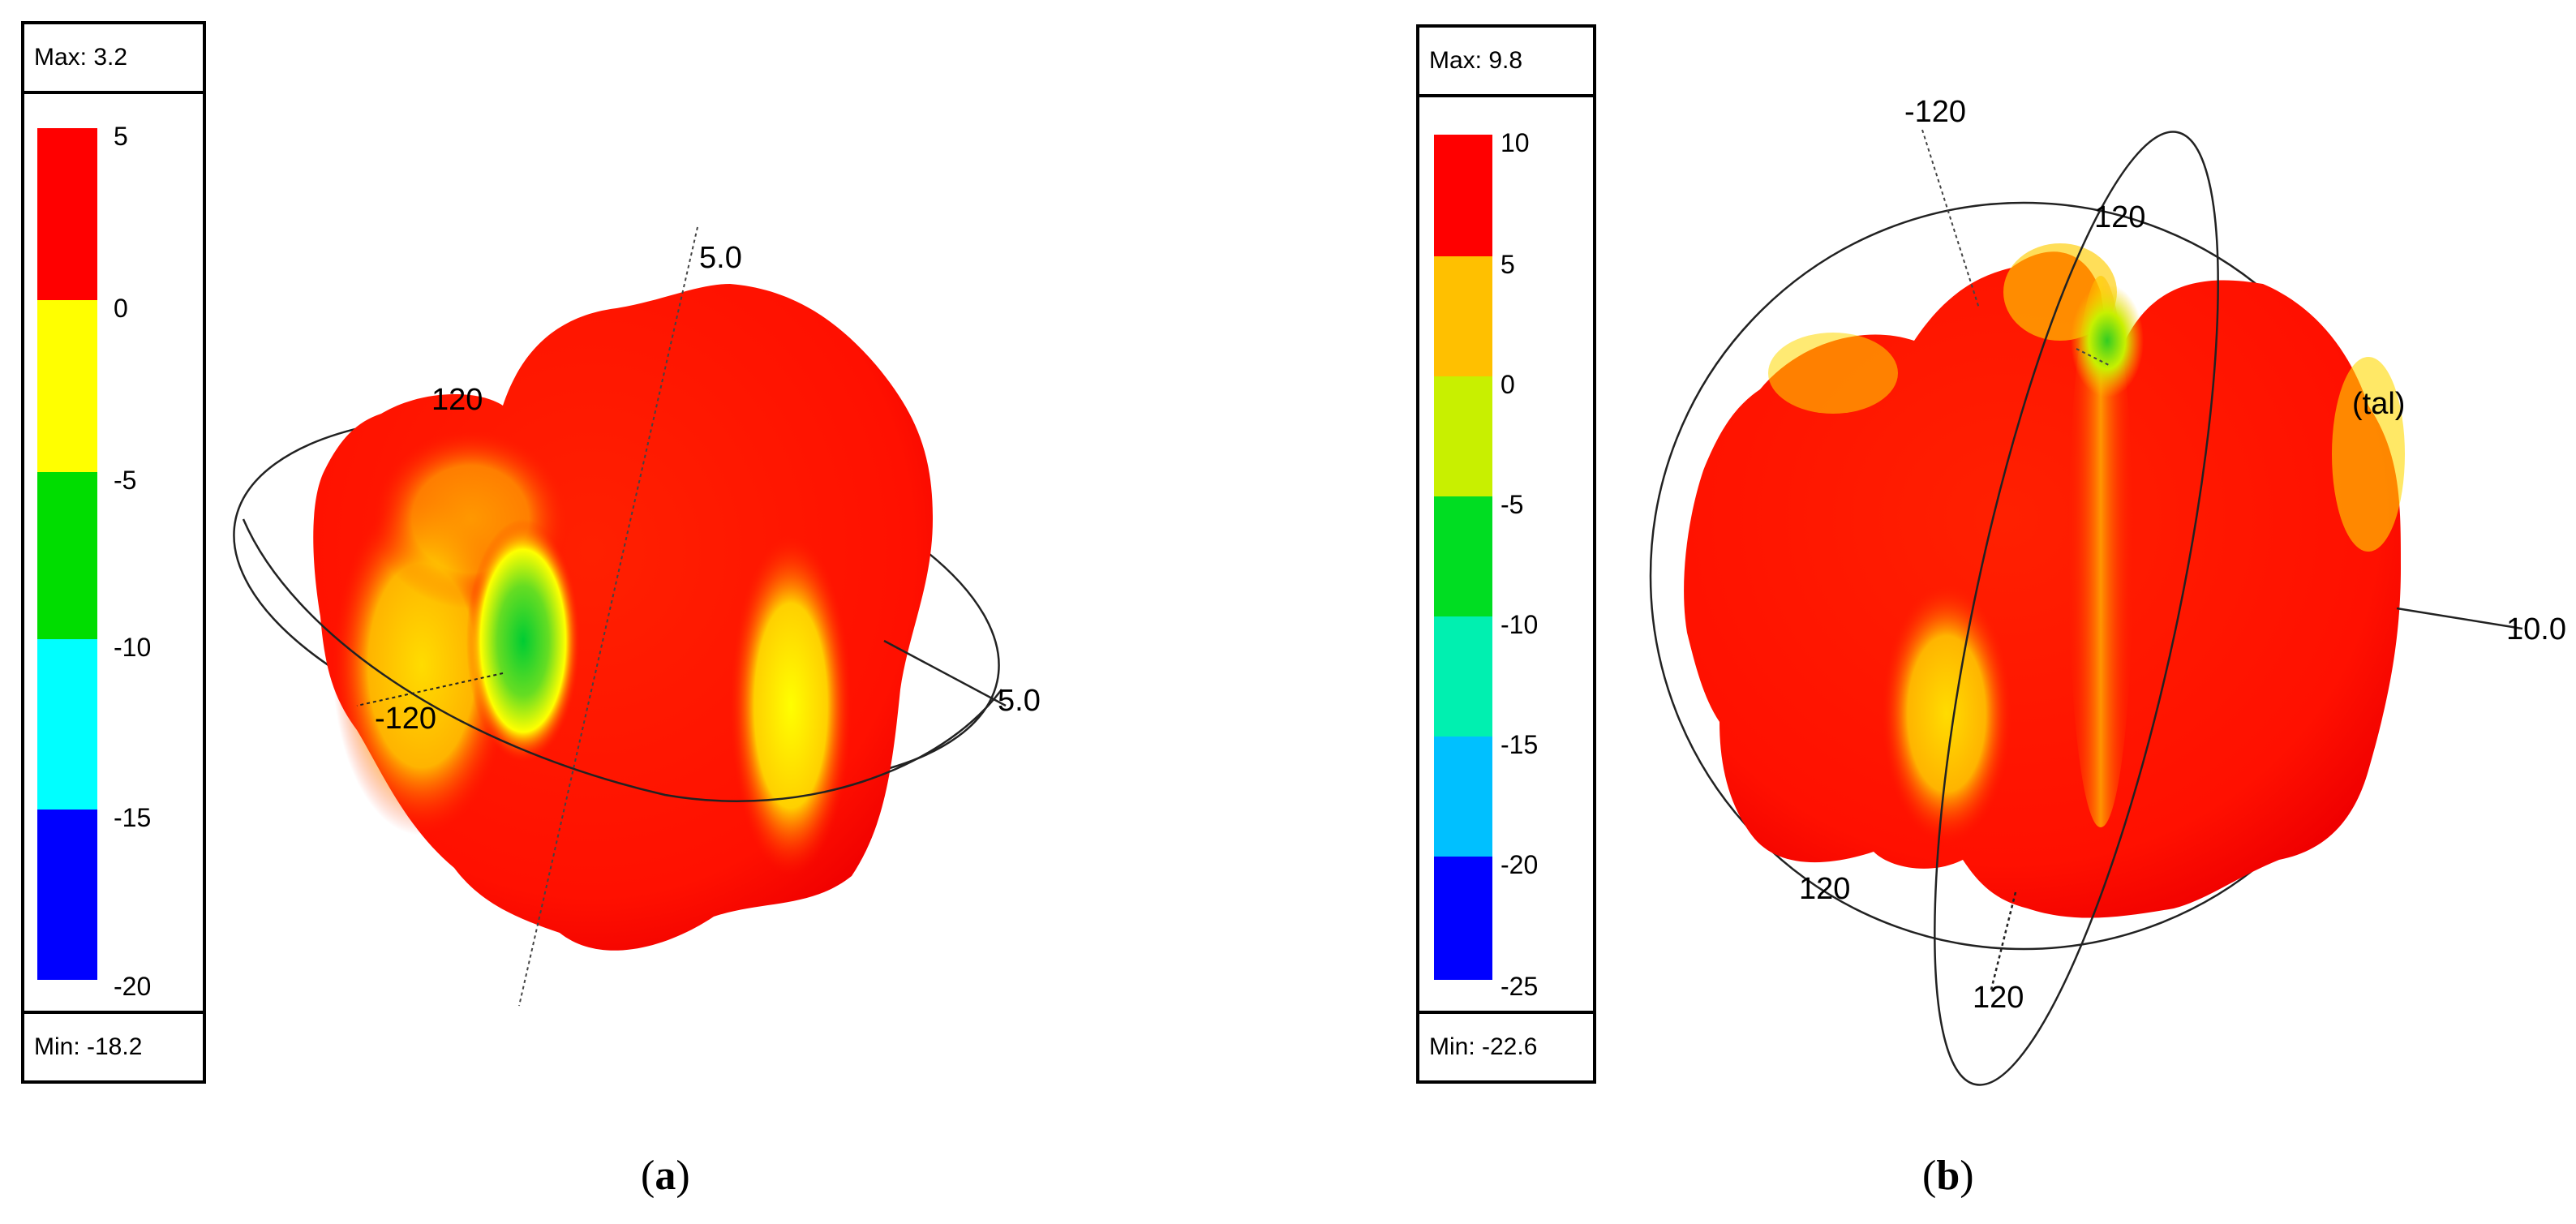  What do you see at coordinates (1520, 864) in the screenshot?
I see `legend-b-tick-6: -20` at bounding box center [1520, 864].